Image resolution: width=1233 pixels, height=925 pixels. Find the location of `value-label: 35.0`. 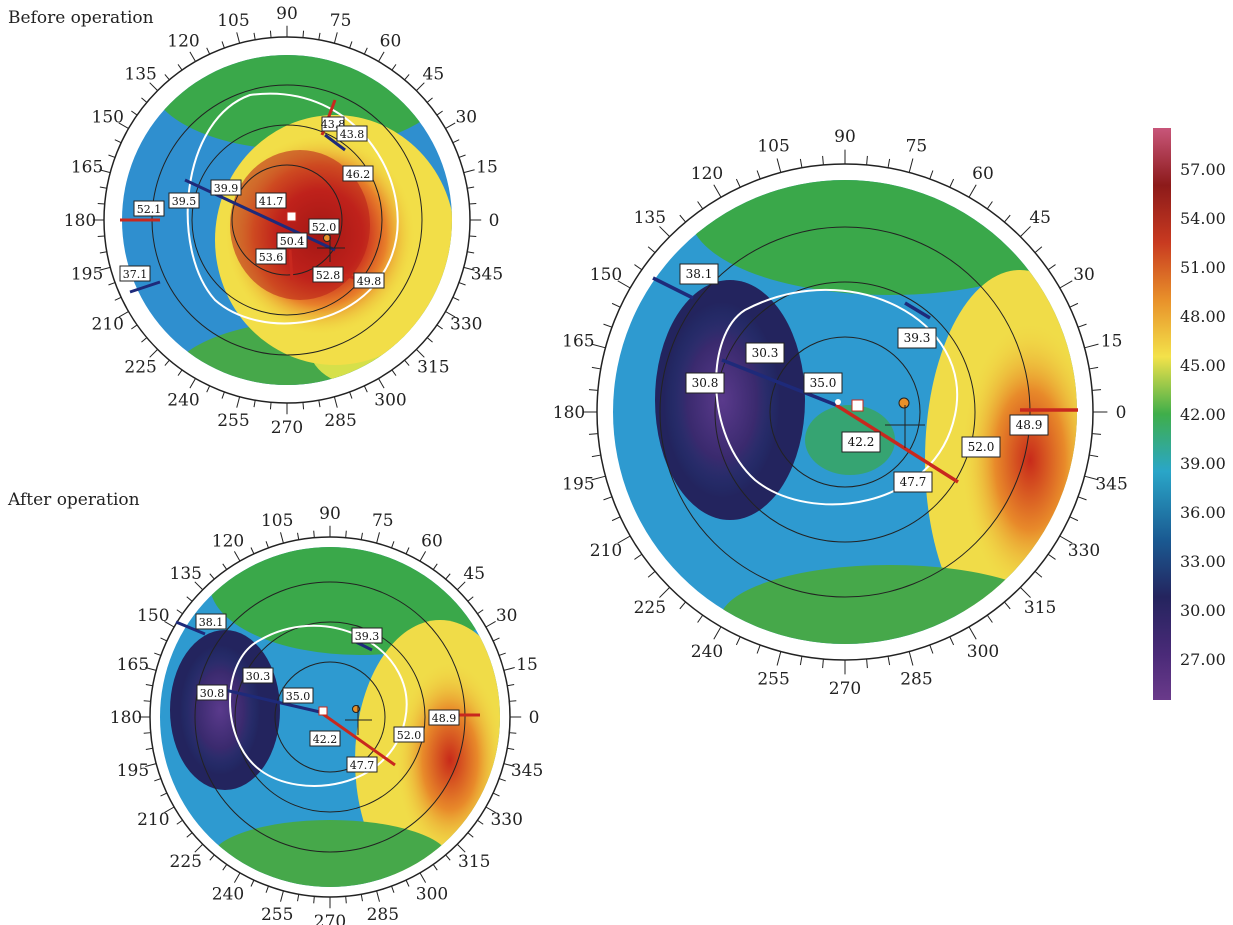

value-label: 35.0 is located at coordinates (298, 696).